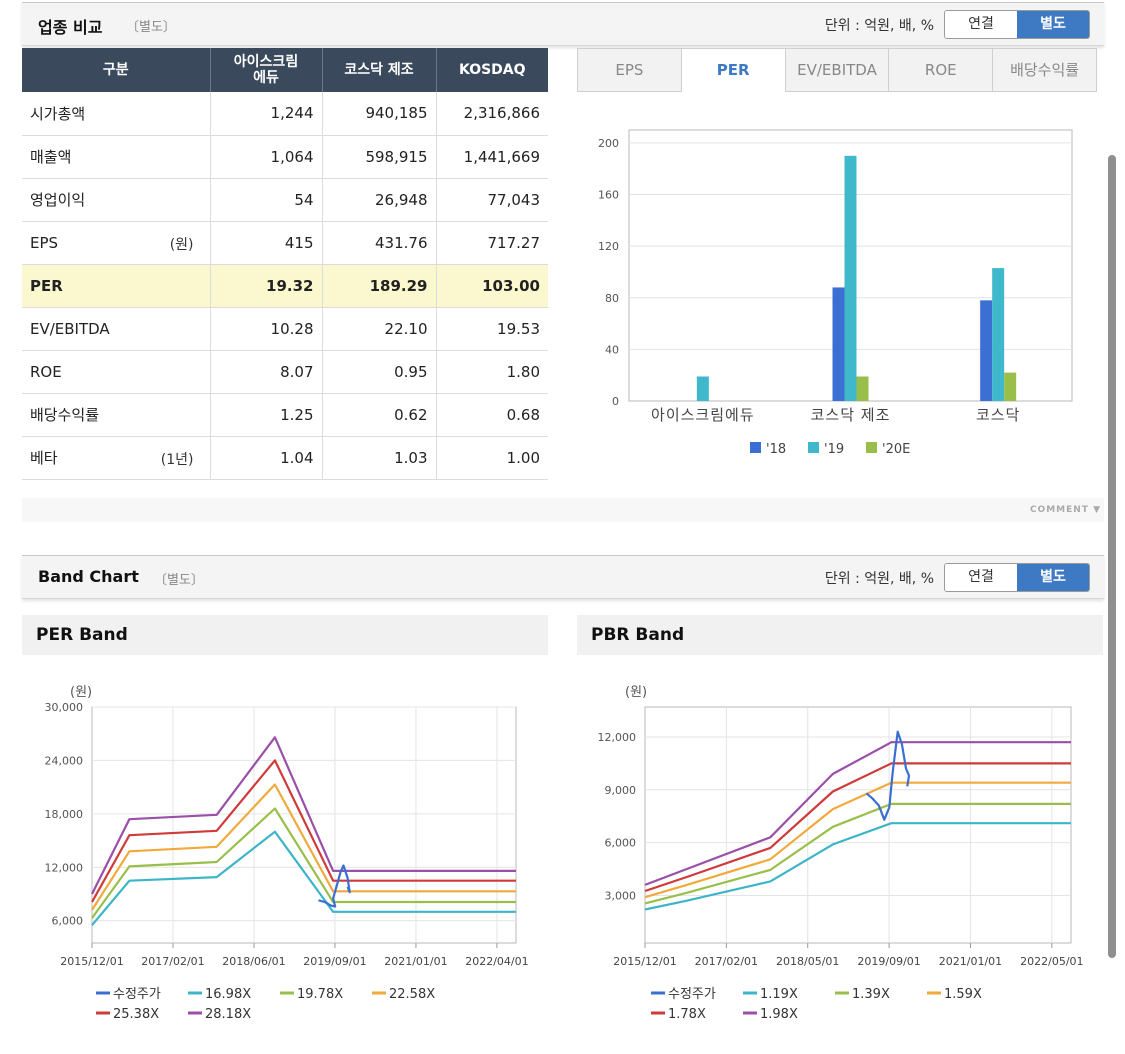 The width and height of the screenshot is (1125, 1054). Describe the element at coordinates (779, 1014) in the screenshot. I see `legend-label: 1.98X` at that location.